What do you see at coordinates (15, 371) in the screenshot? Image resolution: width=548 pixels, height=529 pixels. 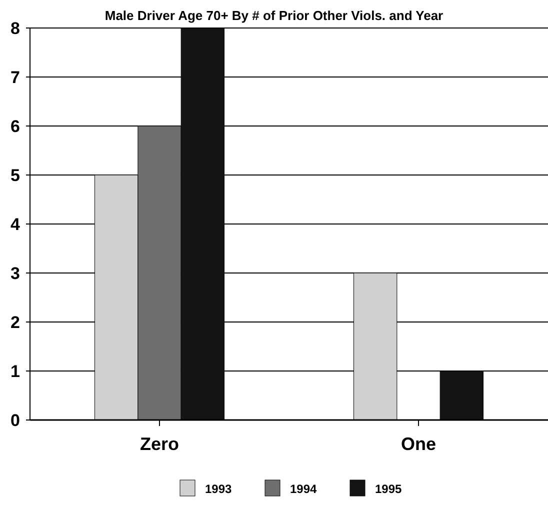 I see `y-tick-label: 1` at bounding box center [15, 371].